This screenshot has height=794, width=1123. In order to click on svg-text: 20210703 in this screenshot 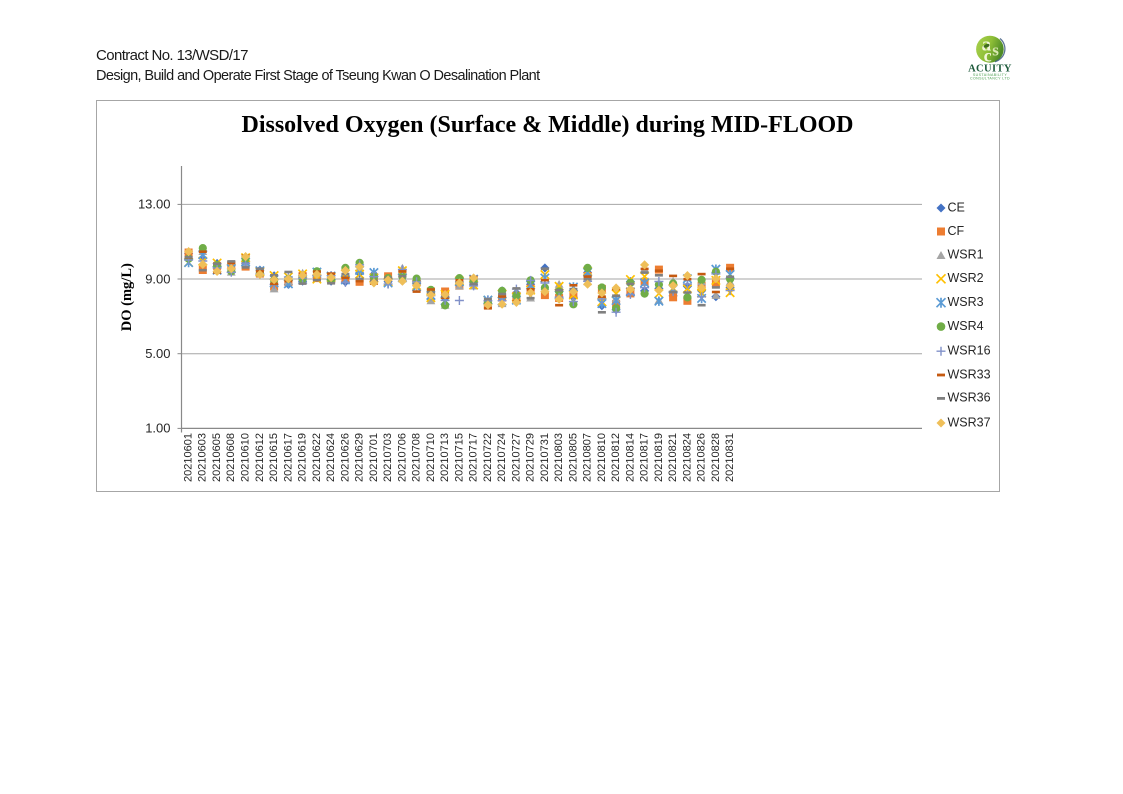, I will do `click(388, 457)`.